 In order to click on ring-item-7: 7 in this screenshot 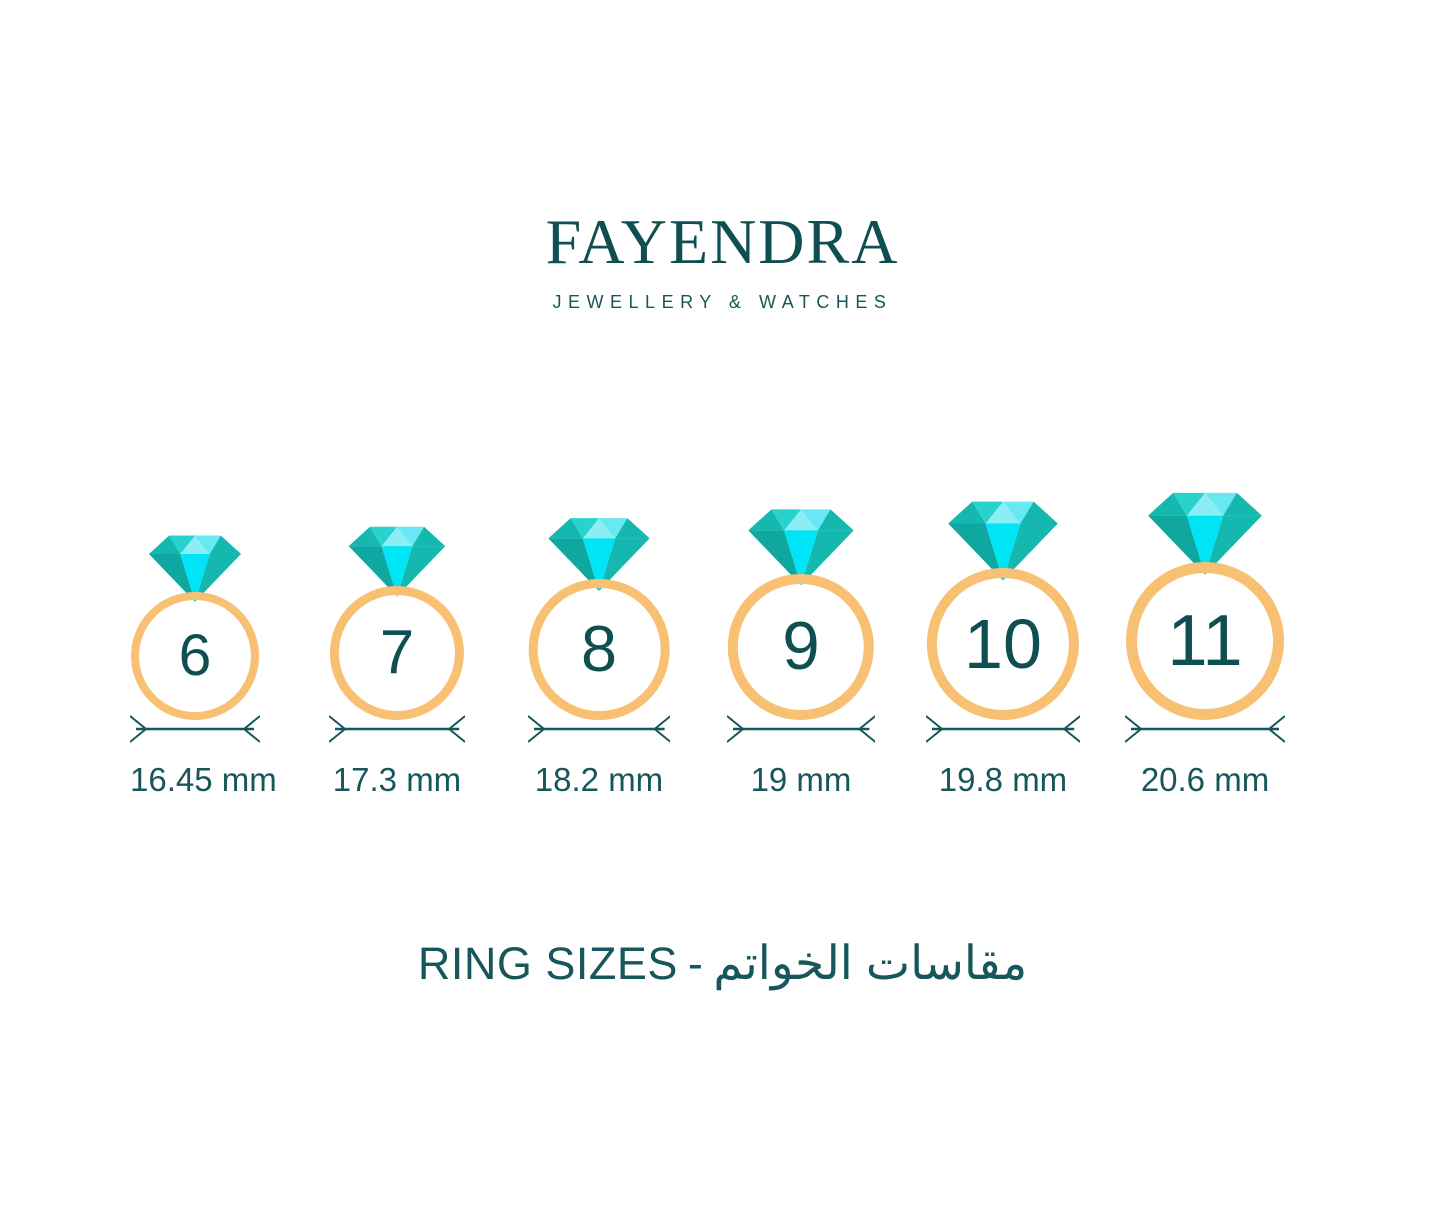, I will do `click(397, 580)`.